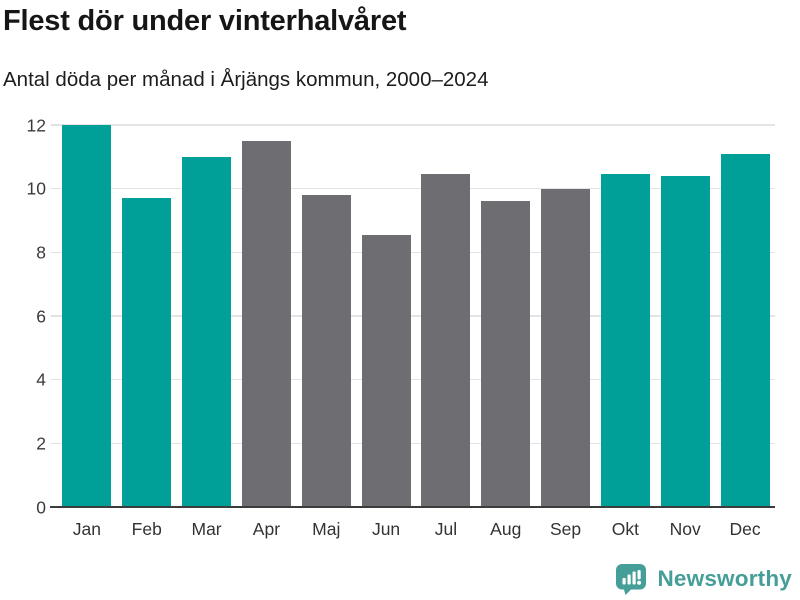  I want to click on bar-jul, so click(446, 340).